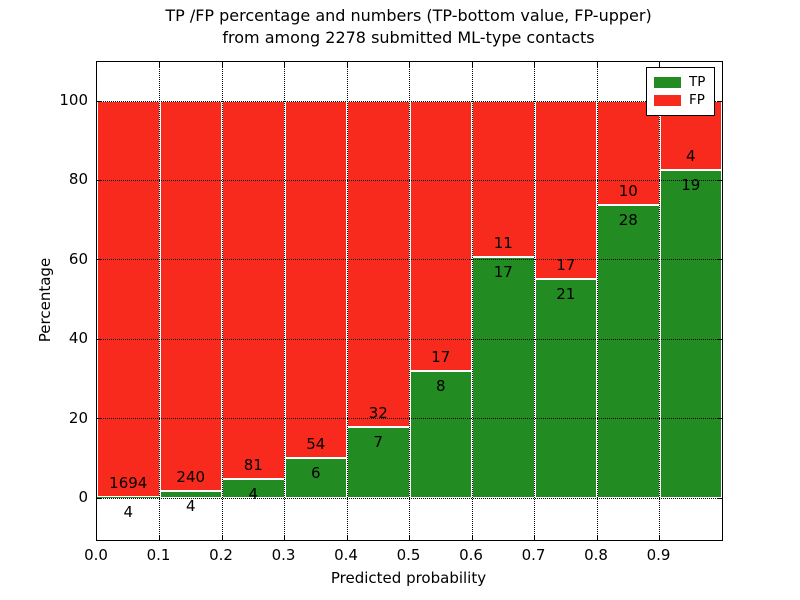  Describe the element at coordinates (78, 258) in the screenshot. I see `y-tick-label: 60` at that location.